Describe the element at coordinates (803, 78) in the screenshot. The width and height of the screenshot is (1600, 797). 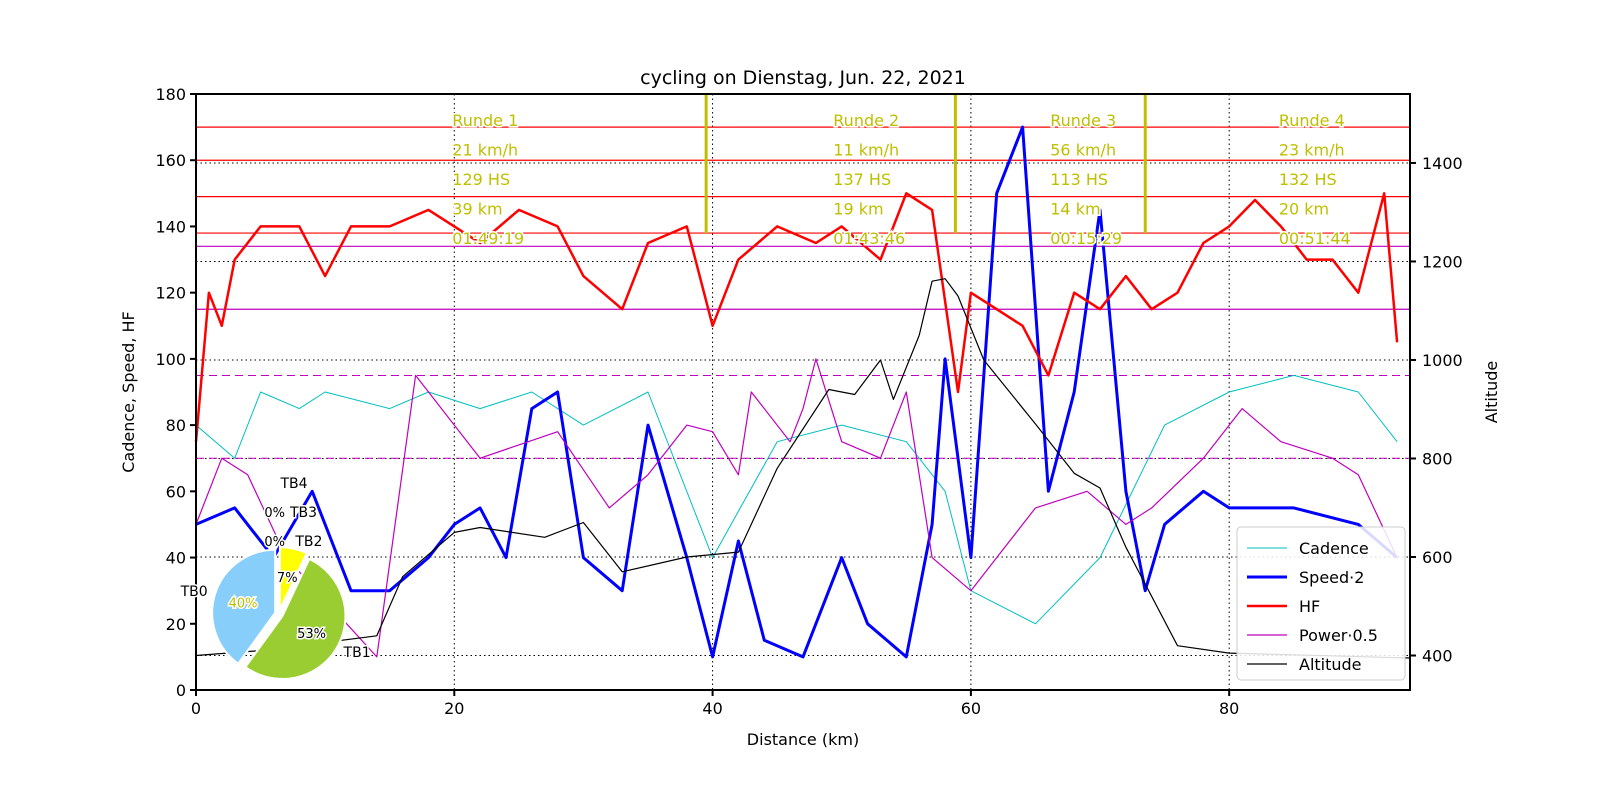
I see `chart-title: cycling on Dienstag, Jun. 22, 2021` at that location.